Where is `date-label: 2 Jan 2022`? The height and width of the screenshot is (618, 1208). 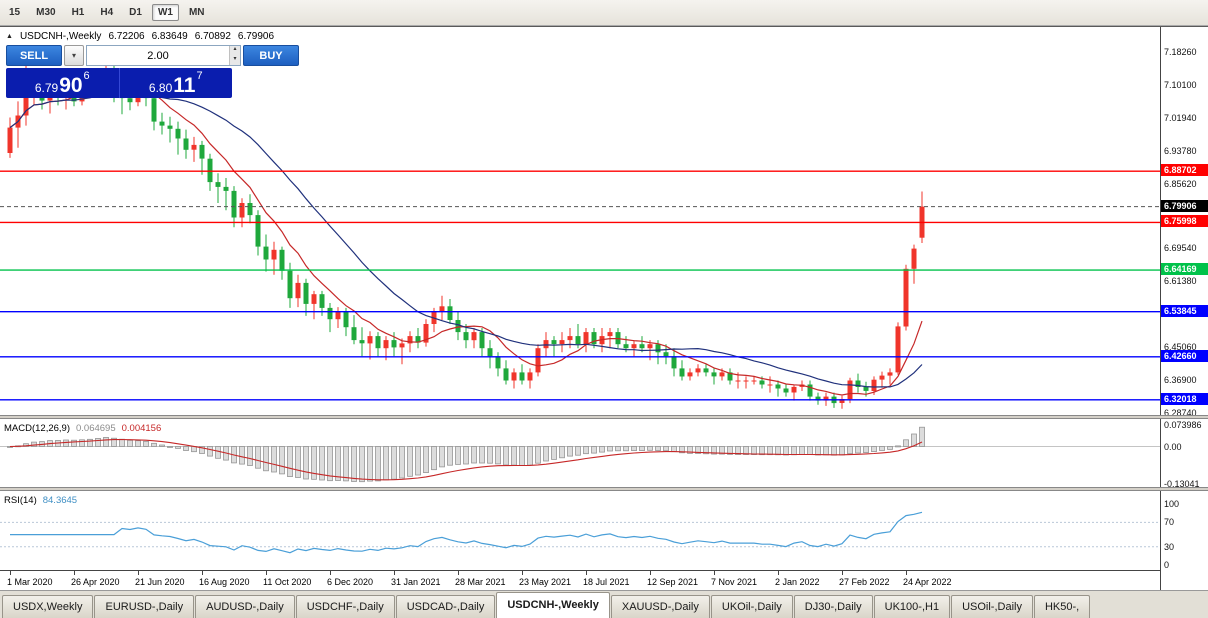 date-label: 2 Jan 2022 is located at coordinates (797, 582).